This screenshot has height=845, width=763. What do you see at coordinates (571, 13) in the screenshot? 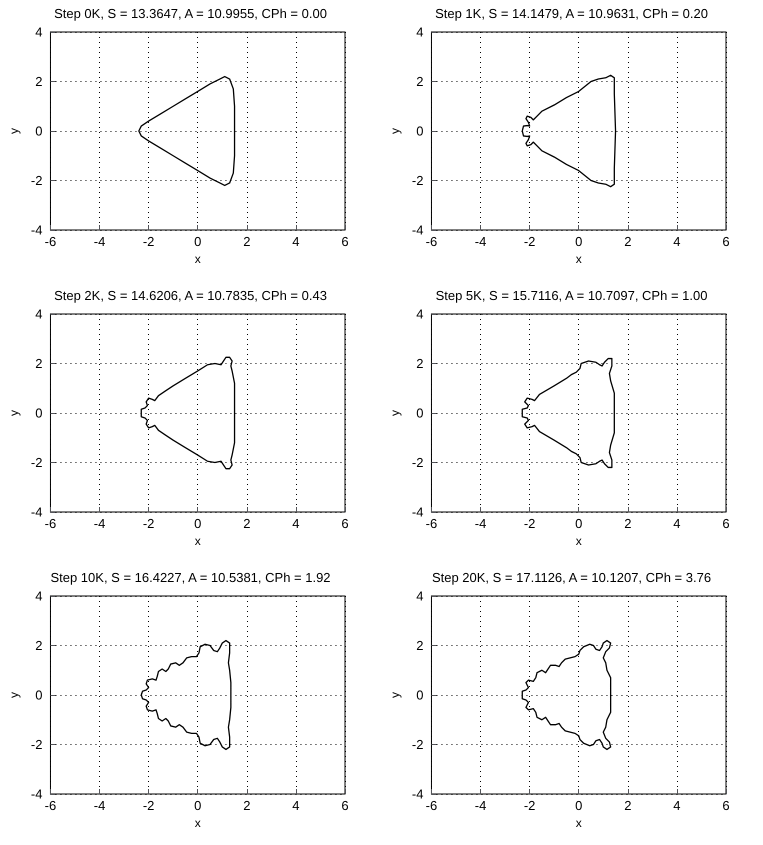
I see `chart-title: Step 1K, S = 14.1479, A = 10.9631, CPh = 0.20` at bounding box center [571, 13].